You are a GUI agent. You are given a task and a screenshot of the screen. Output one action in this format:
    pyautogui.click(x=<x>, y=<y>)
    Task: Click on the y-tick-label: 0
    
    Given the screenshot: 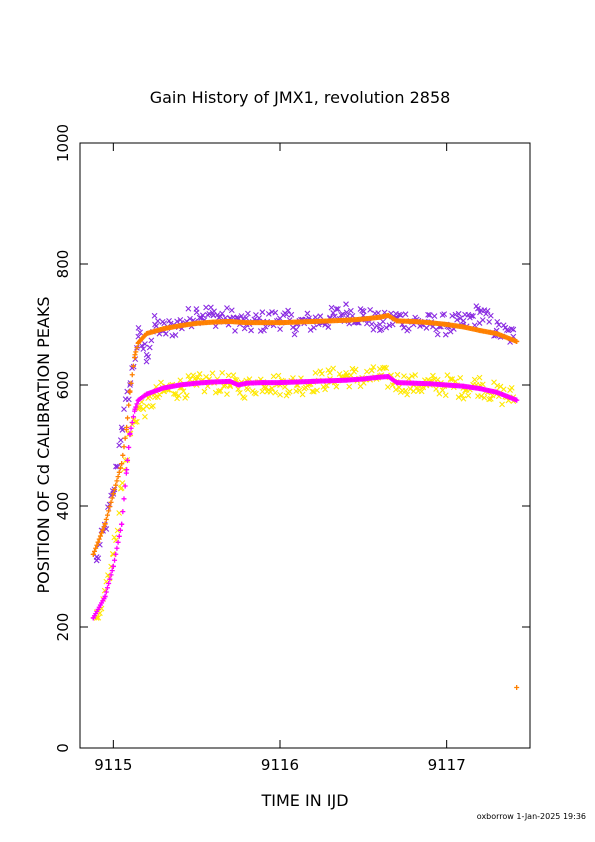 What is the action you would take?
    pyautogui.click(x=63, y=748)
    